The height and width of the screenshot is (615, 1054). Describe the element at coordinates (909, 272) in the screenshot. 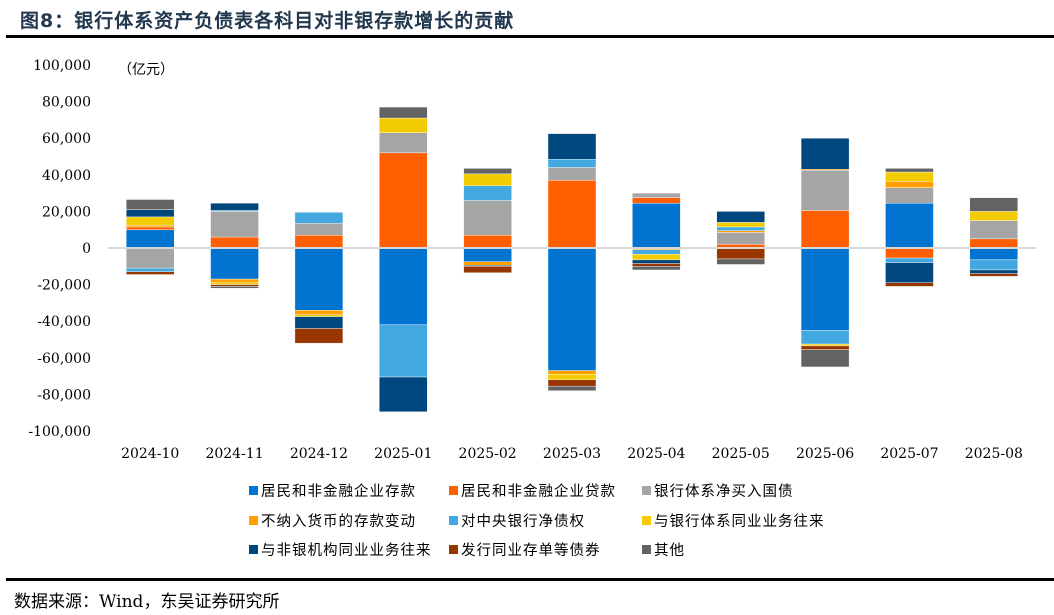

I see `bar-segment-2025-07-s6` at that location.